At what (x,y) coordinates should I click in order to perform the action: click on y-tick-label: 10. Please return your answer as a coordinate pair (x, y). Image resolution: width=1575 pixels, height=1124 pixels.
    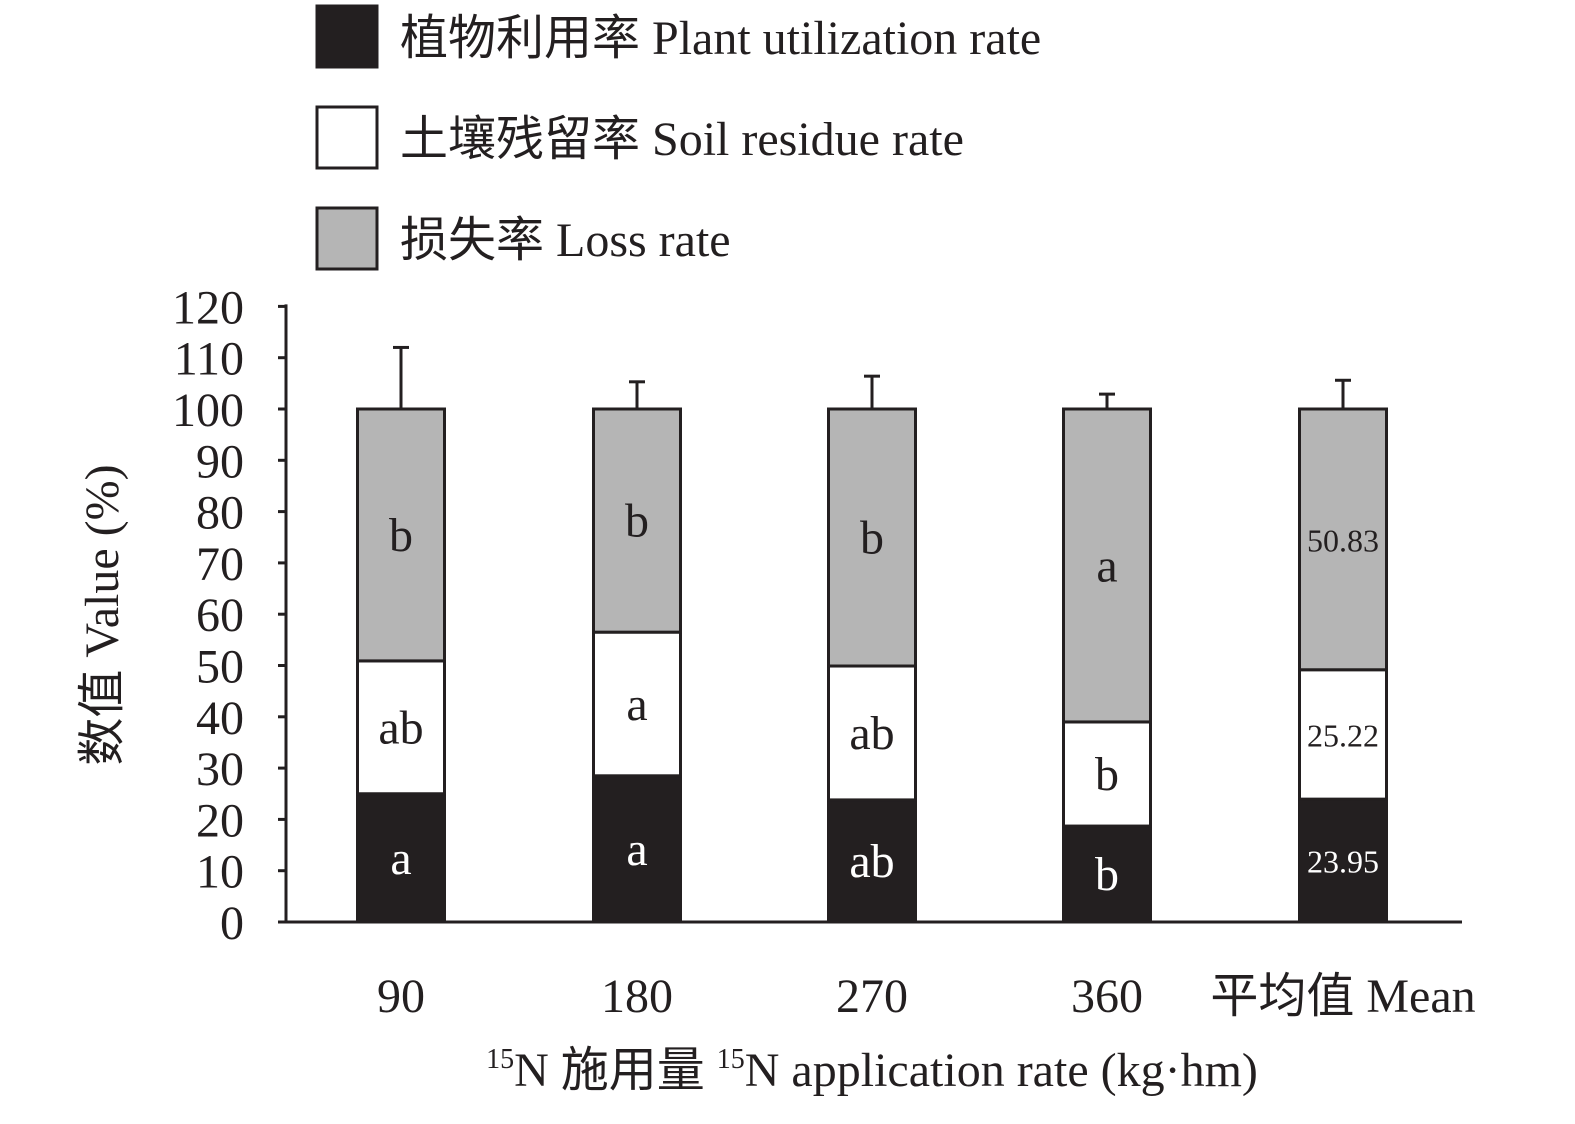
    Looking at the image, I should click on (220, 872).